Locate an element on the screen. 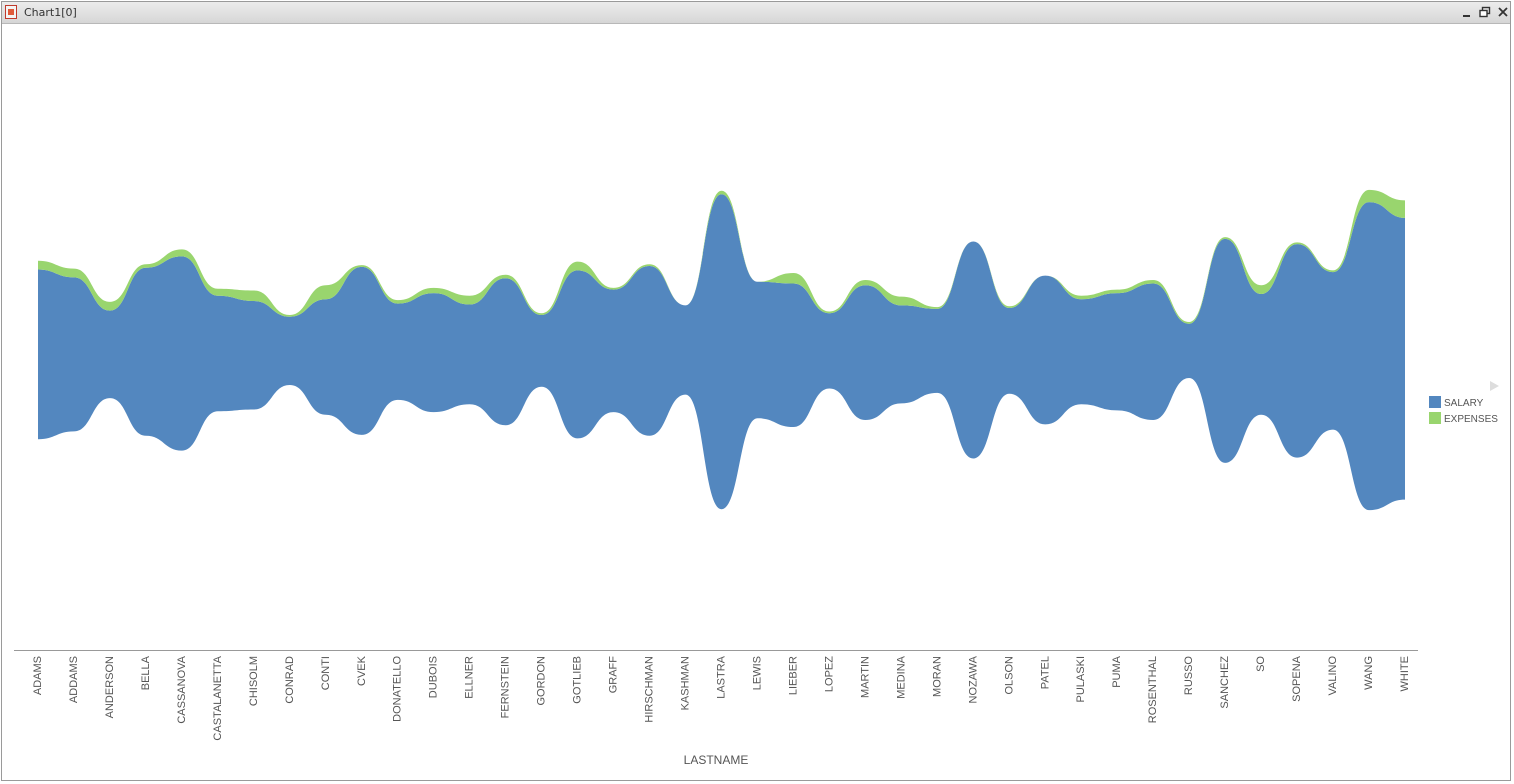 This screenshot has height=784, width=1514. minimize-icon is located at coordinates (1467, 12).